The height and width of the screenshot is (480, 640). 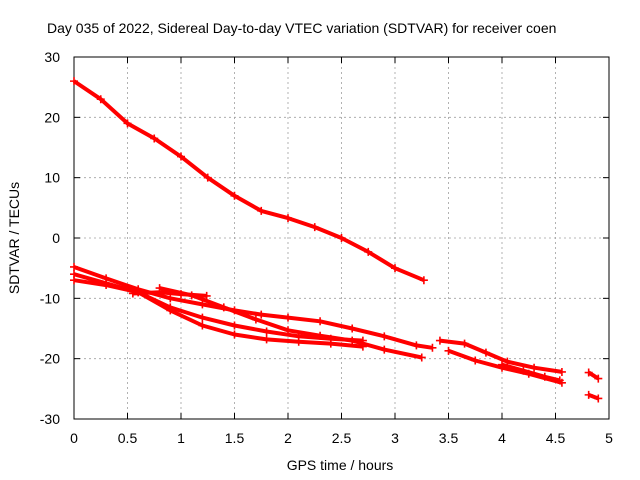 I want to click on x-tick-labels: 0 0.5 1 1.5 2 2.5 3 3.5 4 4.5 5, so click(x=341, y=438).